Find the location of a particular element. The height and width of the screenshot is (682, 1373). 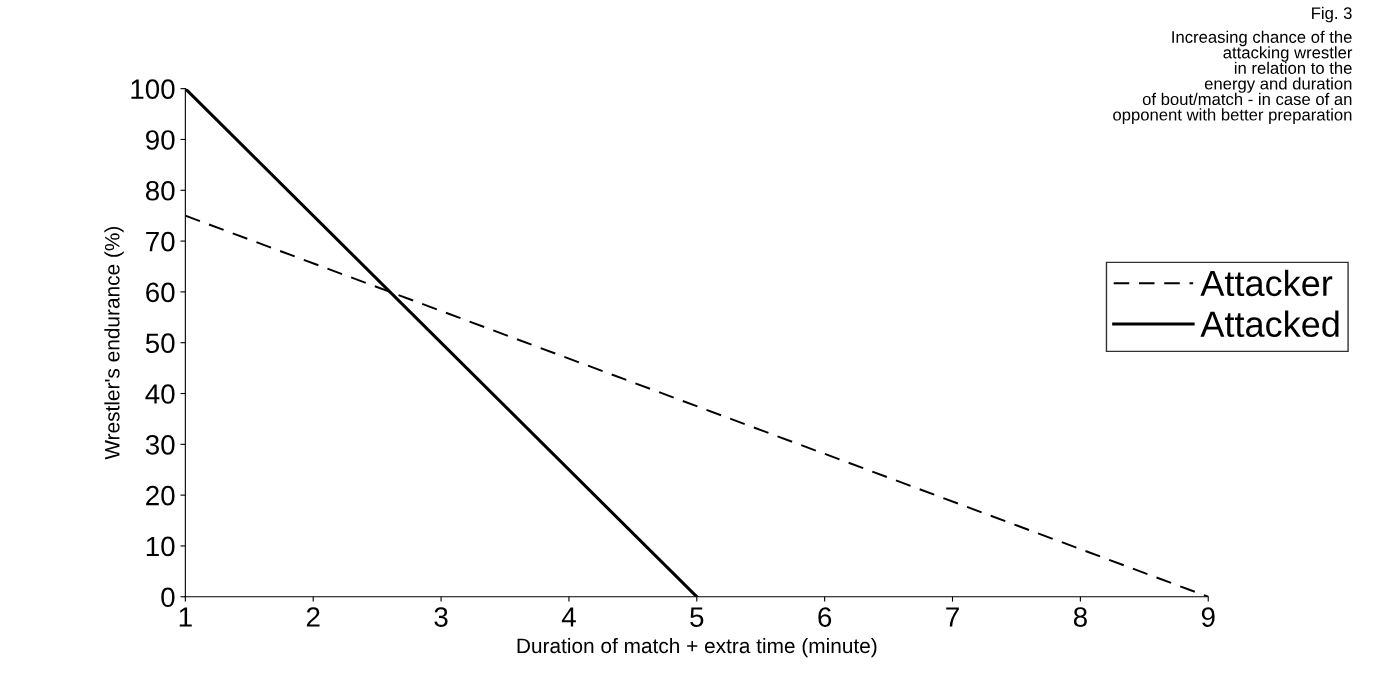

y-tick-label: 80 is located at coordinates (160, 190).